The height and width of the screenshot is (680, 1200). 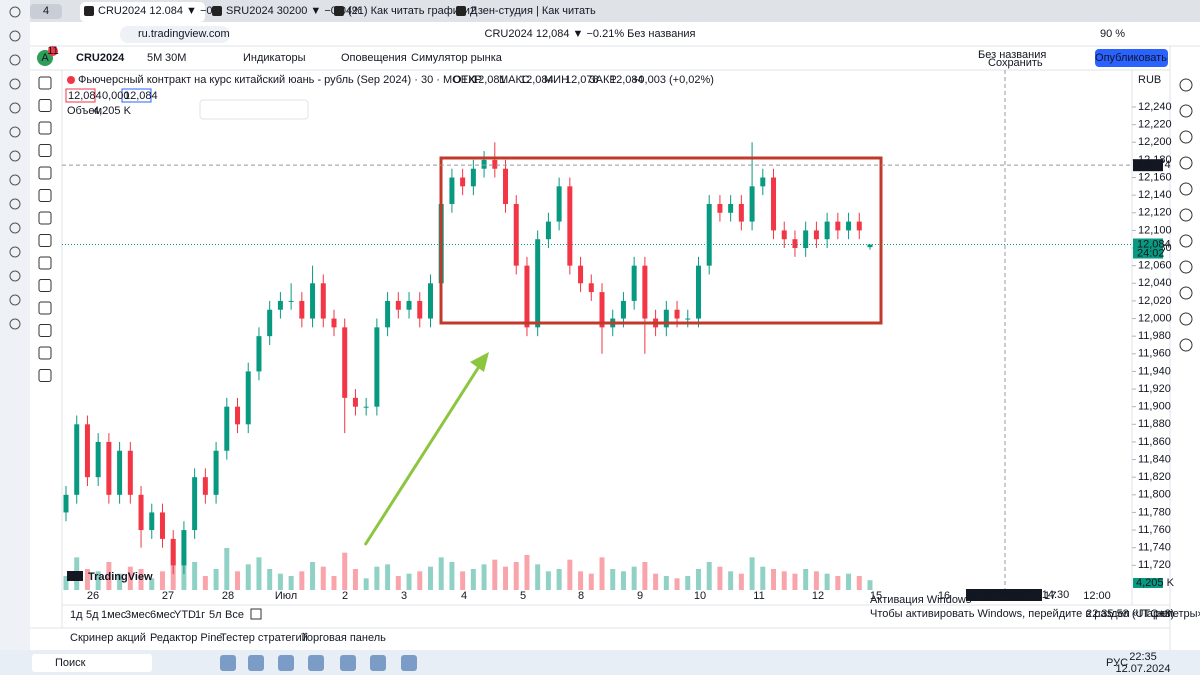 I want to click on calendar-icon, so click(x=256, y=614).